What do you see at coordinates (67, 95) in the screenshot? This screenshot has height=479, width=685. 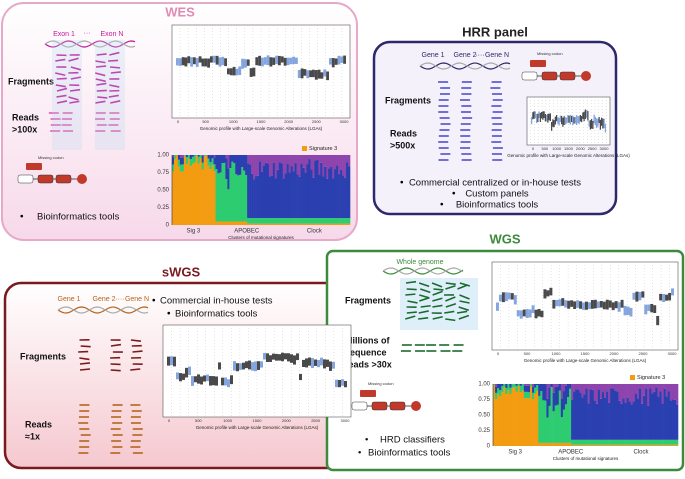 I see `region` at bounding box center [67, 95].